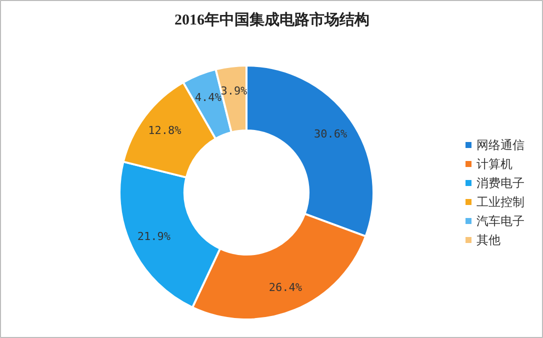  What do you see at coordinates (154, 236) in the screenshot?
I see `data-label: 21.9%` at bounding box center [154, 236].